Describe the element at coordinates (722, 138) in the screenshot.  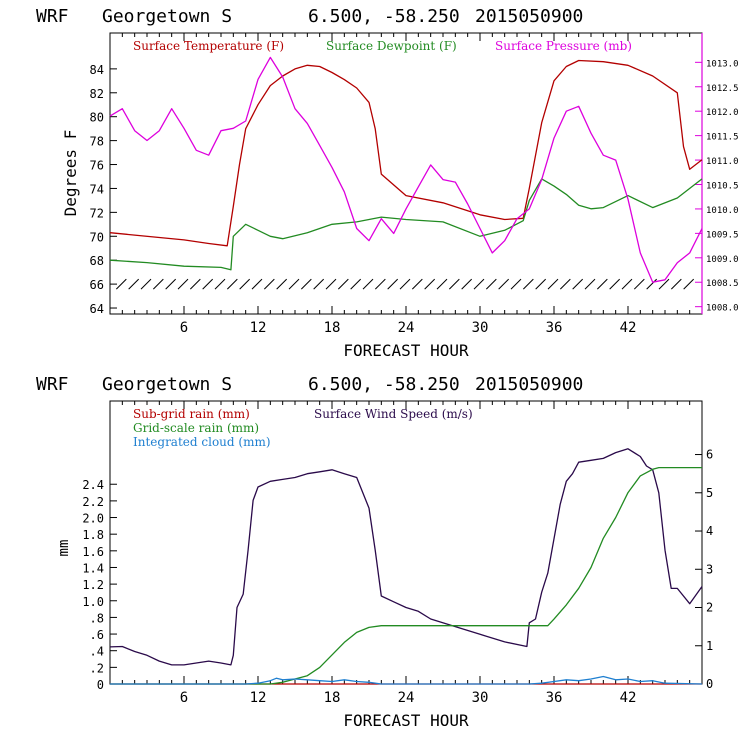
I see `y-right-tick-label: 1011.5` at that location.